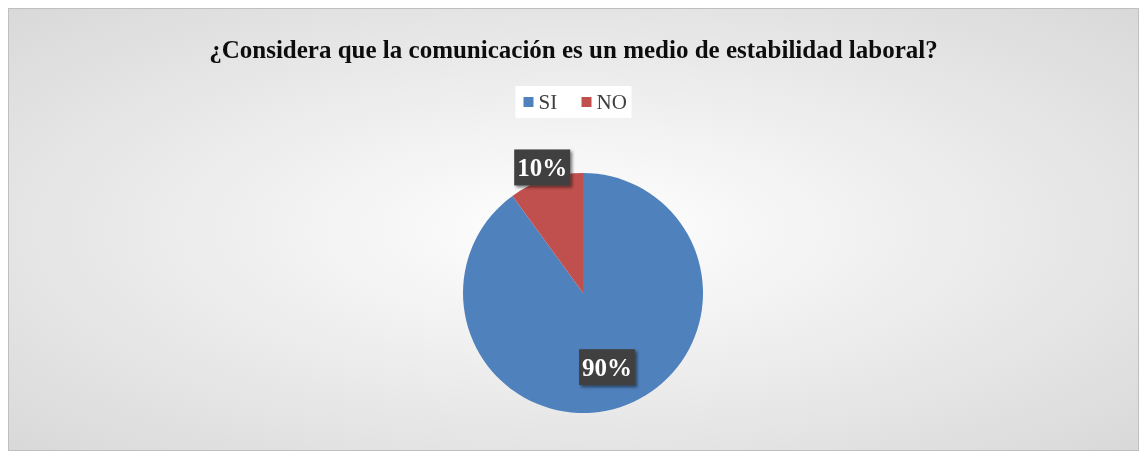 This screenshot has width=1147, height=459. Describe the element at coordinates (611, 102) in the screenshot. I see `legend-label: NO` at that location.